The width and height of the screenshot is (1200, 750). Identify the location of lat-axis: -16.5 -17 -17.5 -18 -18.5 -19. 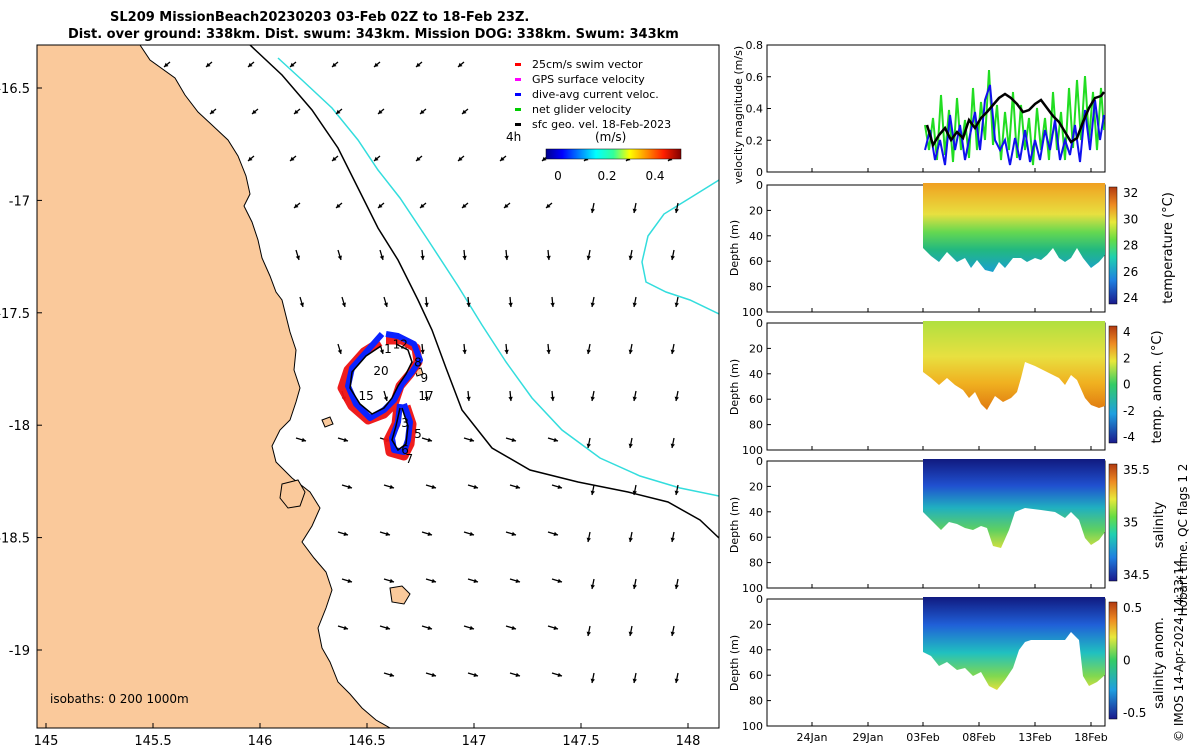
(21, 370).